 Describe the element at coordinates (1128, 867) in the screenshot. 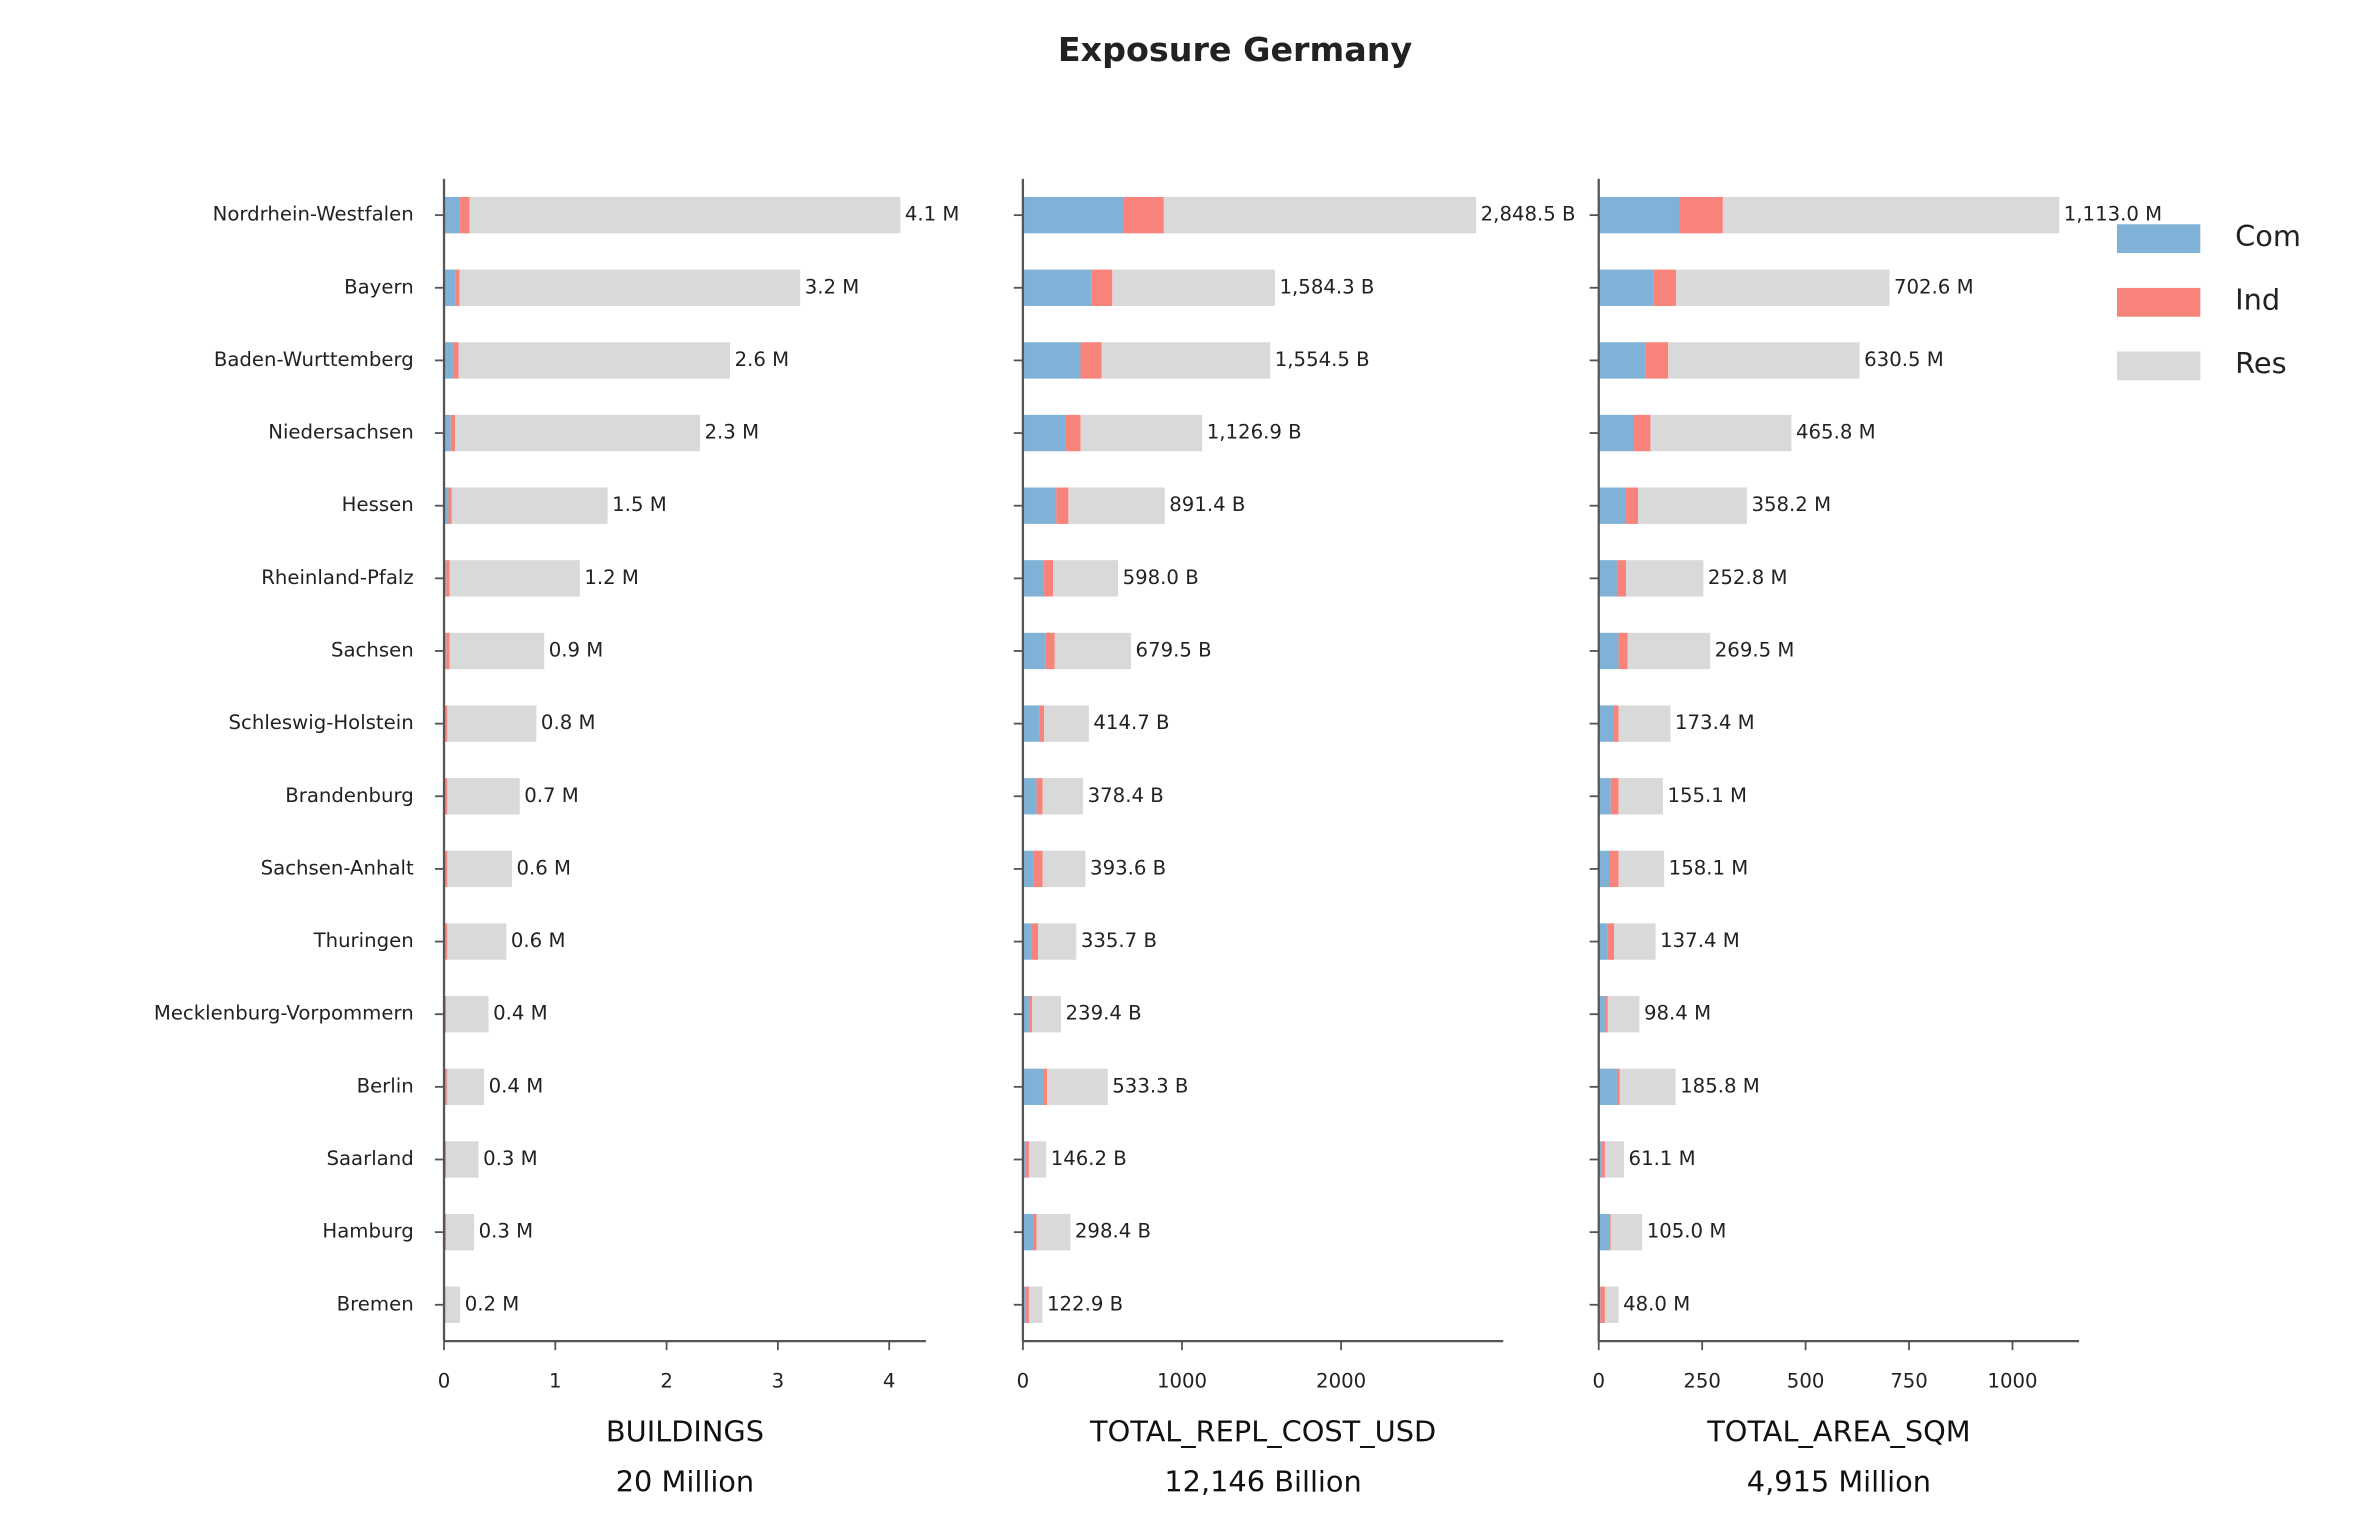

I see `value-label: 393.6 B` at that location.